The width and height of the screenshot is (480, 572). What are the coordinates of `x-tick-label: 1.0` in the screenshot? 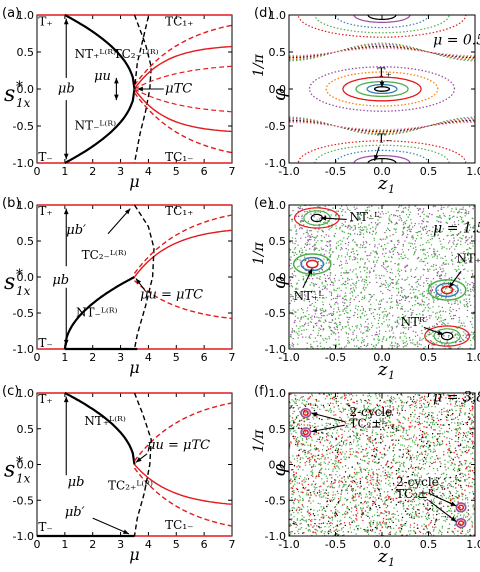 It's located at (473, 171).